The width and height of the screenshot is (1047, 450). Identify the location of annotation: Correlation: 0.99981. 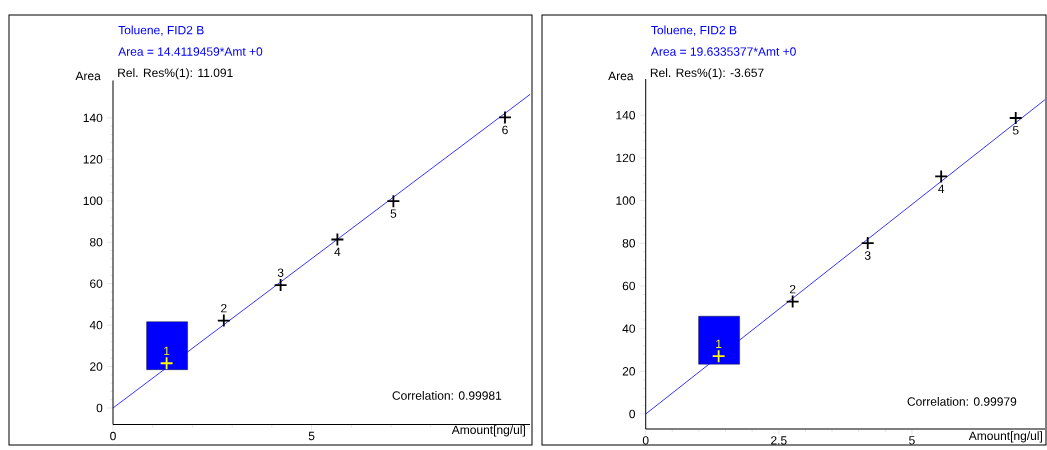
(447, 395).